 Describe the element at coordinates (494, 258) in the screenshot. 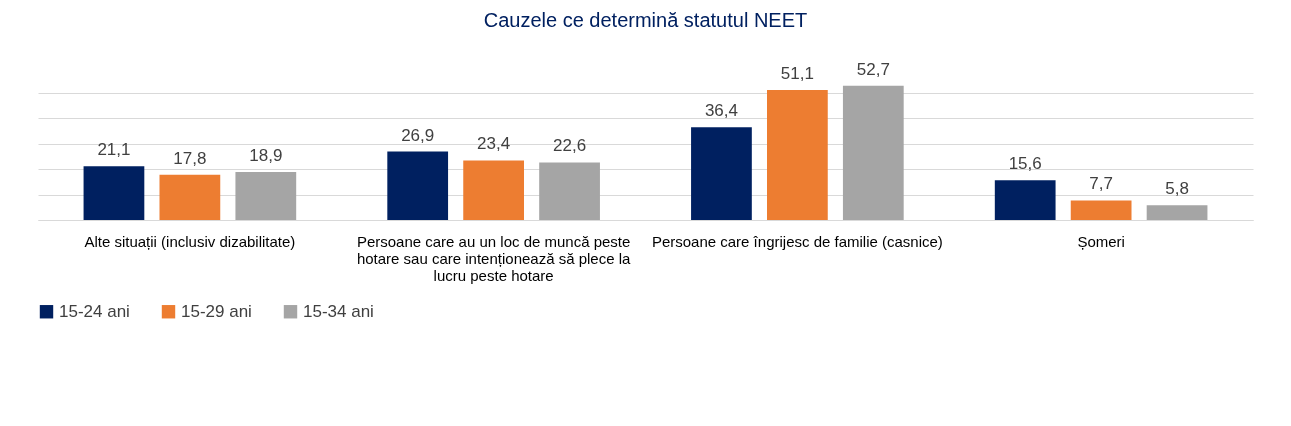

I see `x-tick-label: Persoane care au un loc de muncă peste hotare sau care intenționează să plece la lucru peste hotare` at that location.